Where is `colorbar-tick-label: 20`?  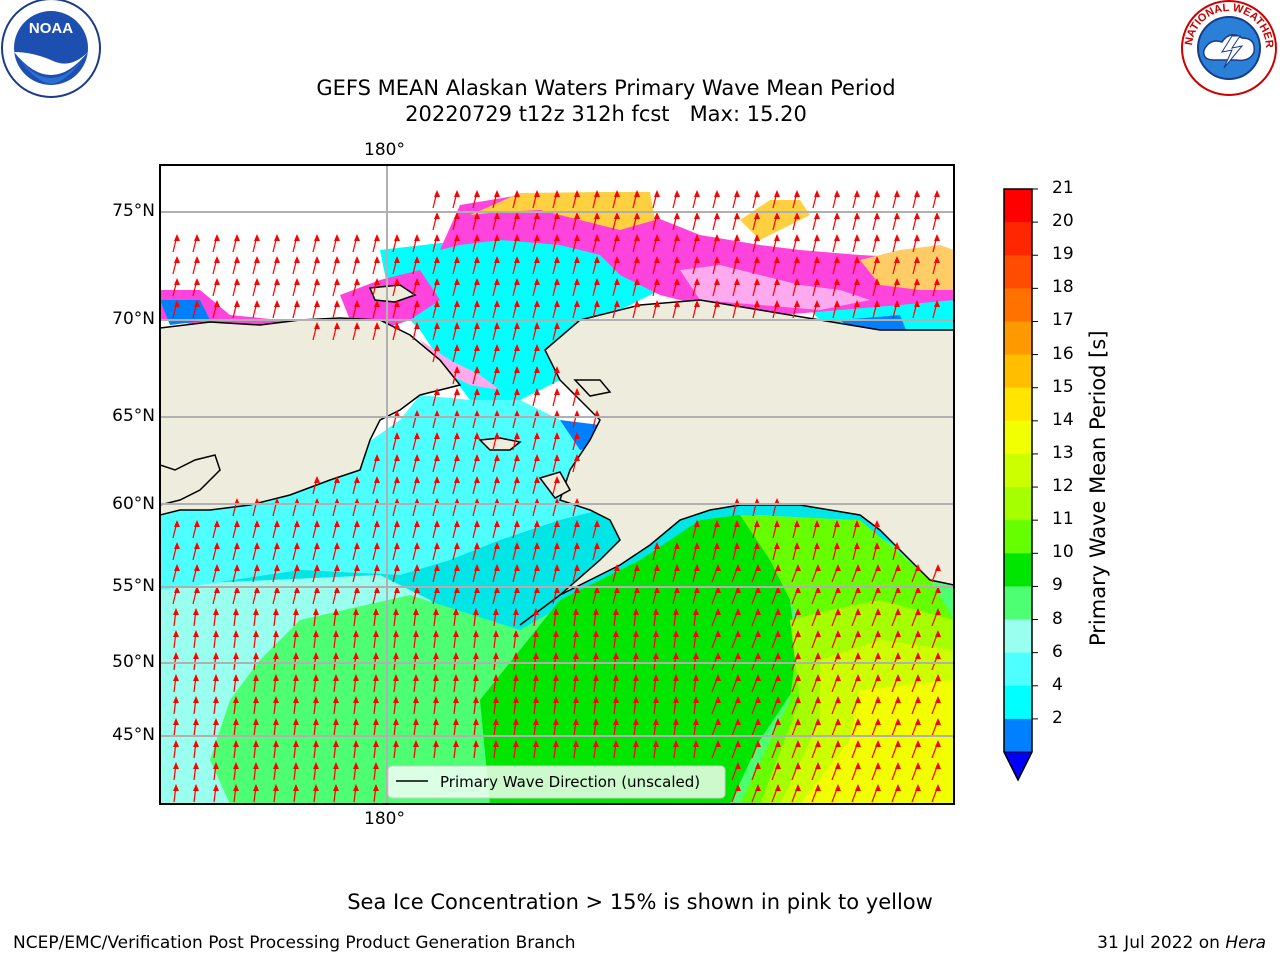
colorbar-tick-label: 20 is located at coordinates (1063, 221).